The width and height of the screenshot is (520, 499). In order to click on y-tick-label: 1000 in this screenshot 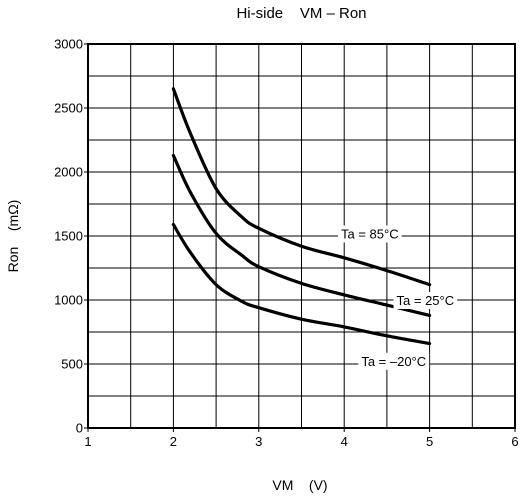, I will do `click(68, 300)`.